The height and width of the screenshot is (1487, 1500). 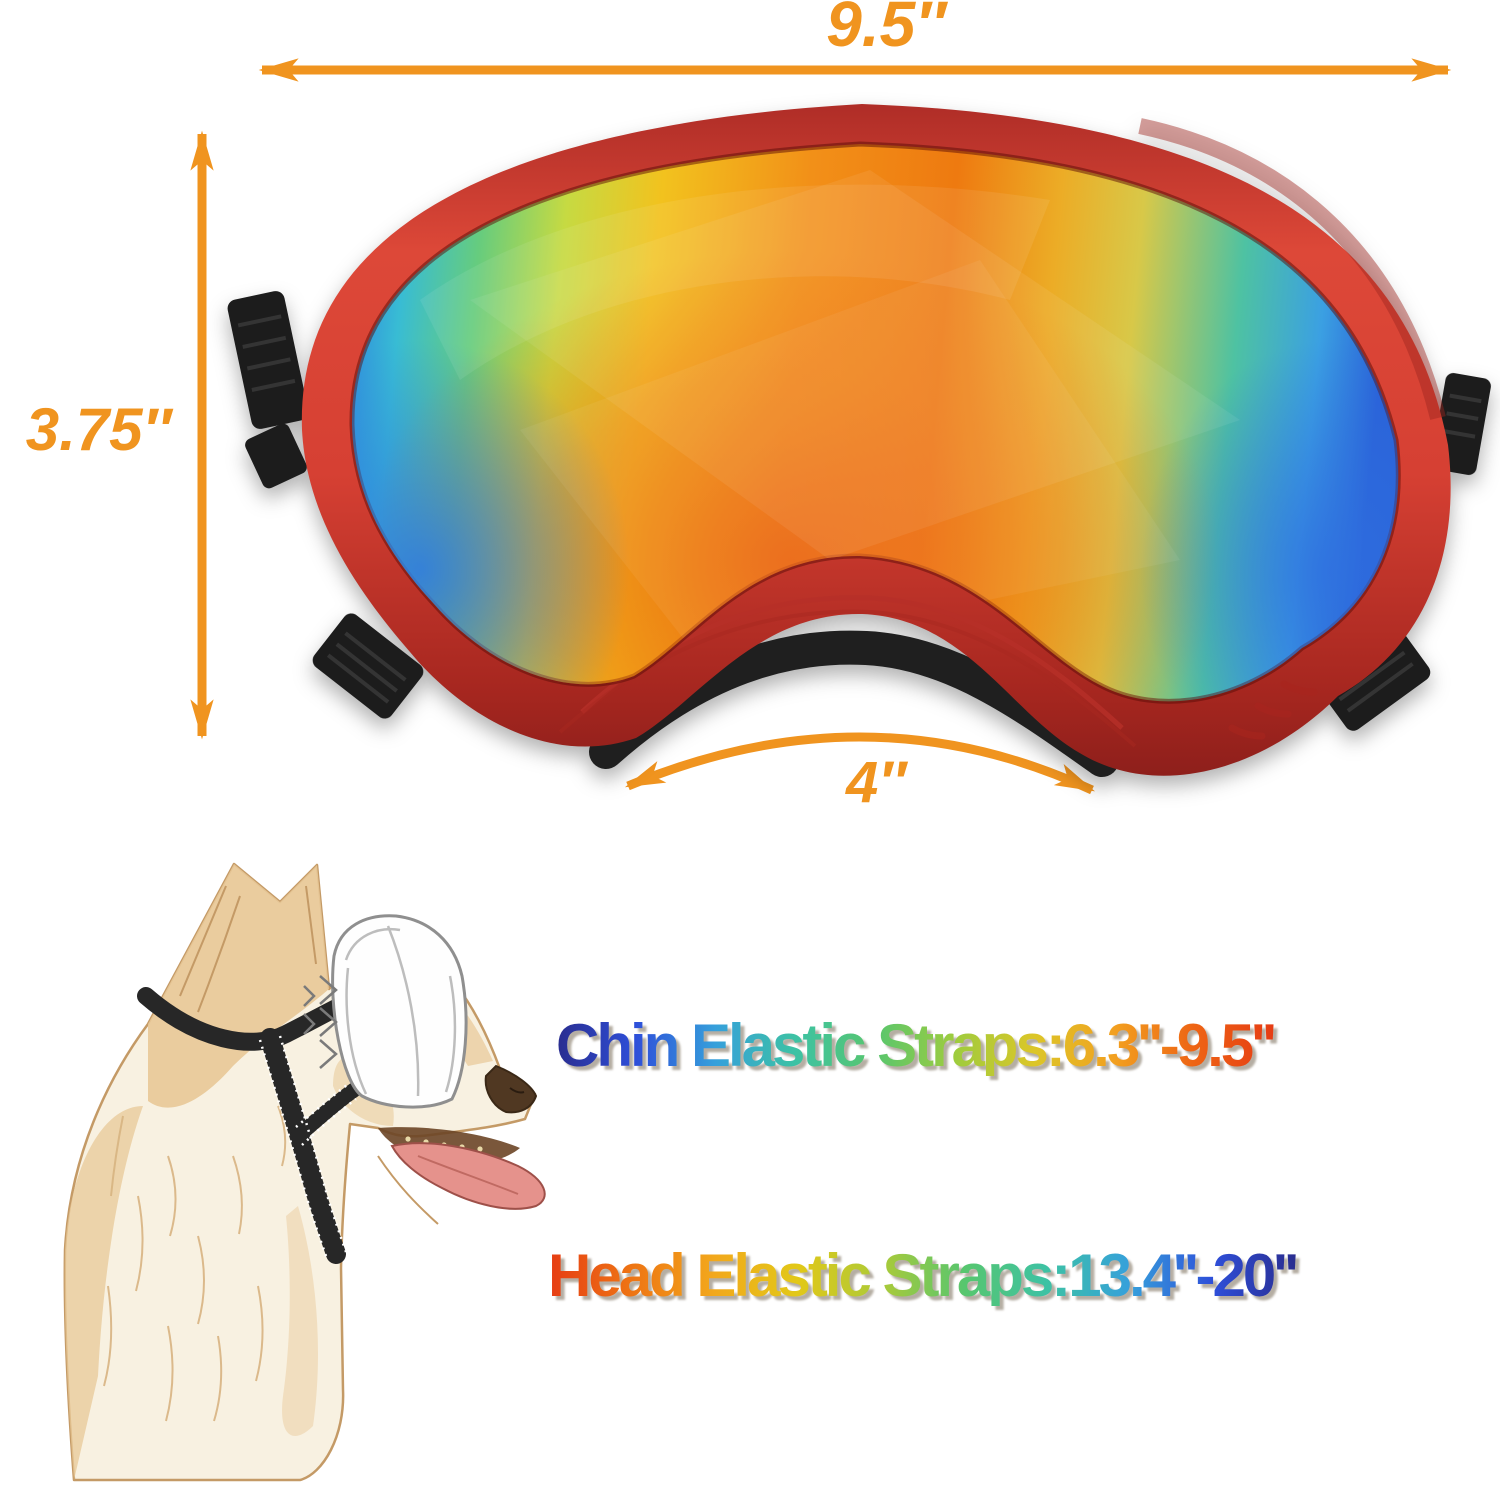 I want to click on chin-strap-range-text: Chin Elastic Straps:6.3''-9.5'', so click(x=916, y=1045).